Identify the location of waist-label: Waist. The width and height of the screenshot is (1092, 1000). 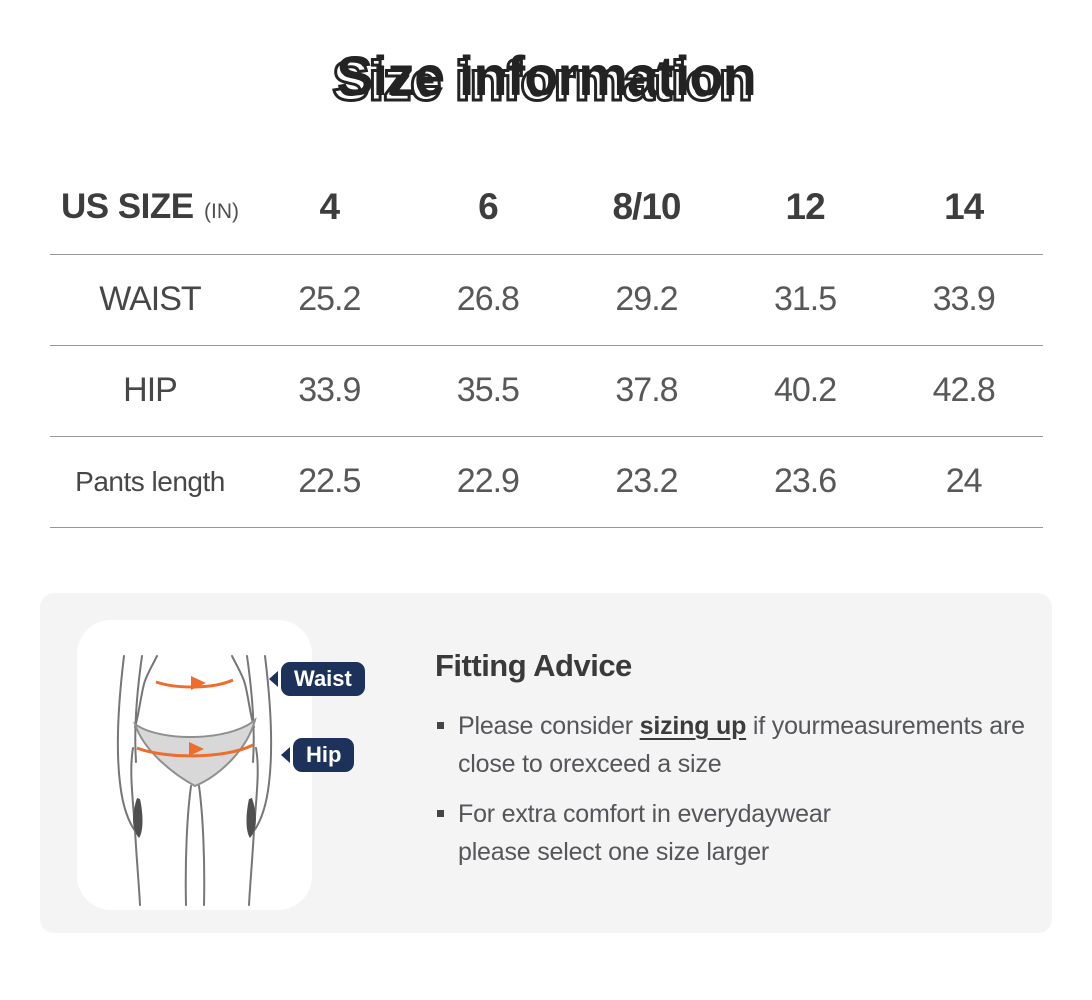
(323, 678).